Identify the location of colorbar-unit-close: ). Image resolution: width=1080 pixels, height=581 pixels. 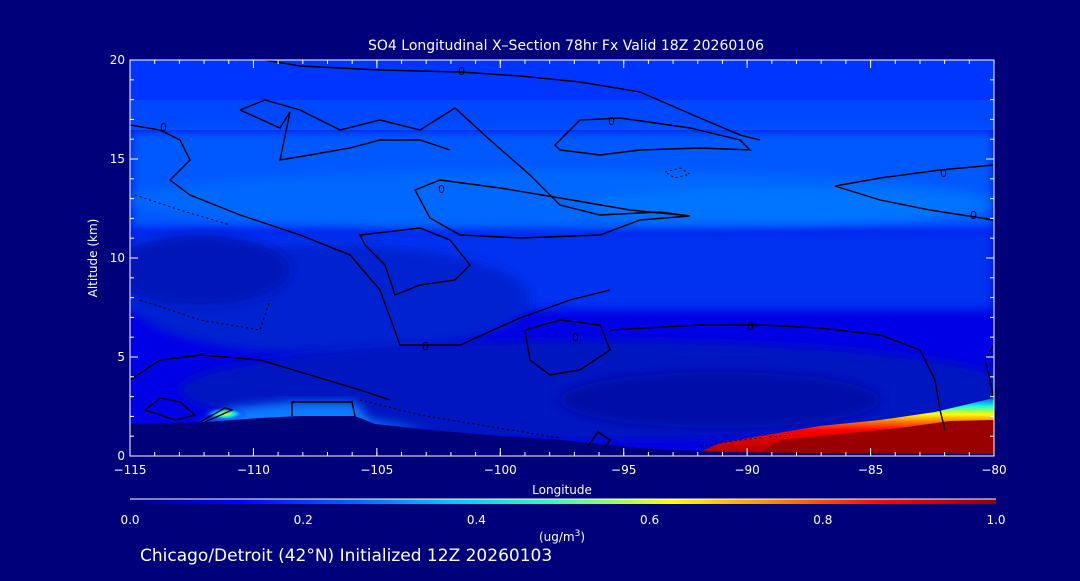
(582, 537).